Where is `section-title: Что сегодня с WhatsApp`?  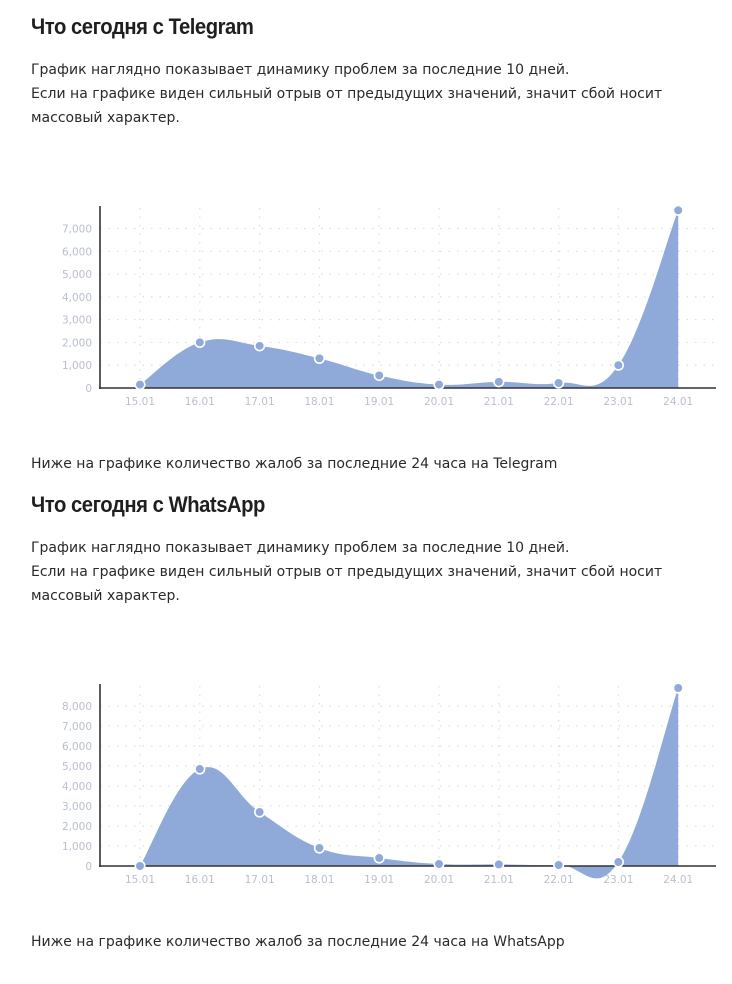
section-title: Что сегодня с WhatsApp is located at coordinates (148, 504).